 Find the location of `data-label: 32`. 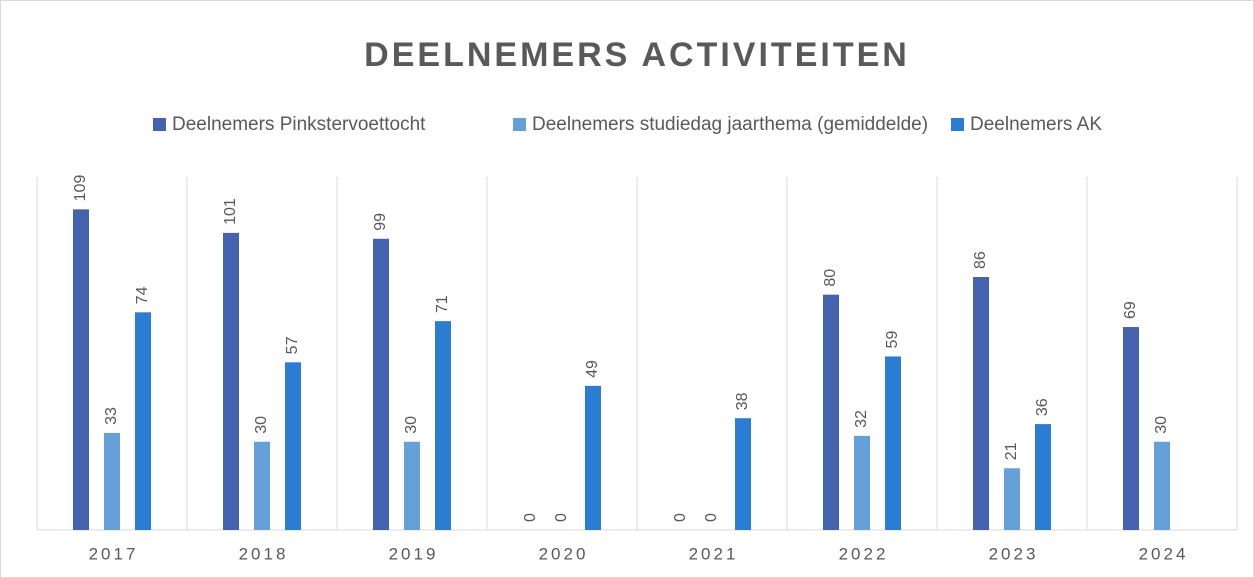

data-label: 32 is located at coordinates (861, 419).